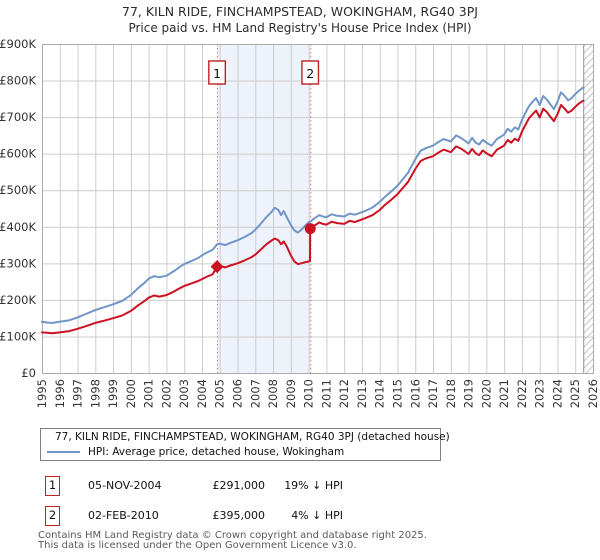 The width and height of the screenshot is (600, 560). I want to click on svg-text: £700K, so click(18, 117).